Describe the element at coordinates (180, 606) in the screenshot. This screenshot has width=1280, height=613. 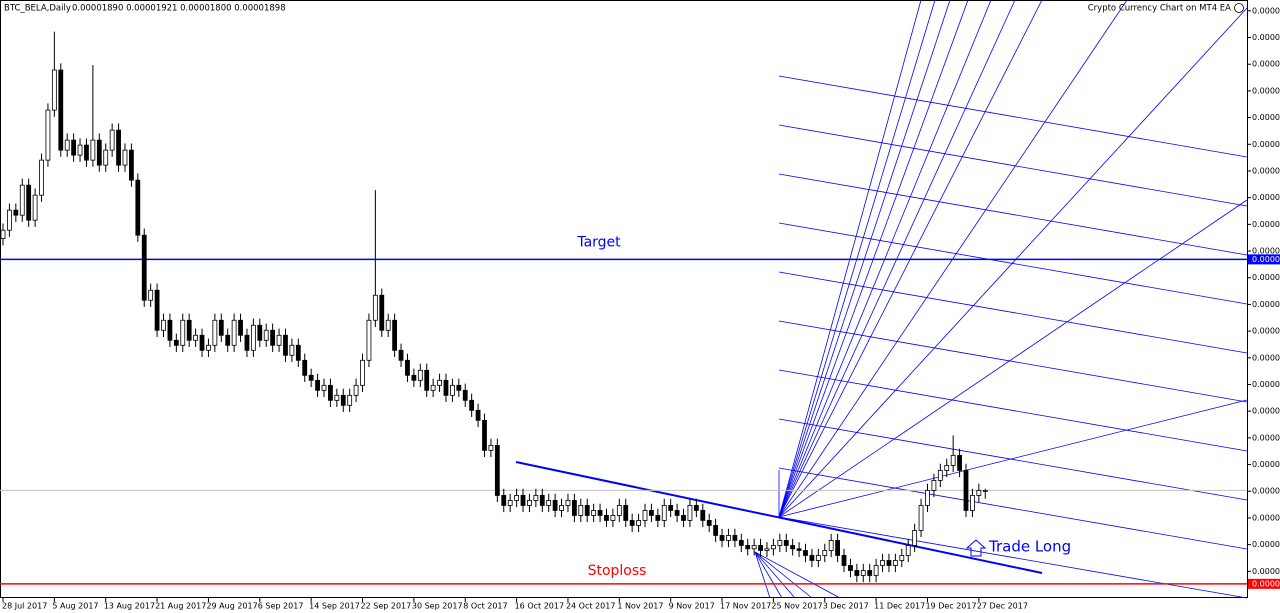
I see `x-tick-label: 21 Aug 2017` at that location.